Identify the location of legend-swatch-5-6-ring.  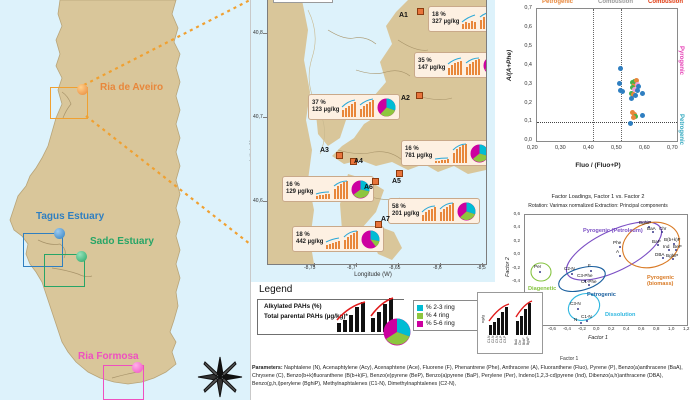
(420, 323).